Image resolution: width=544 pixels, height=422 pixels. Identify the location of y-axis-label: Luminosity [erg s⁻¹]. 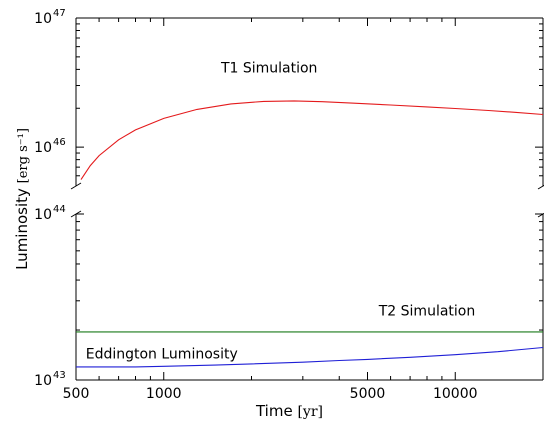
(22, 199).